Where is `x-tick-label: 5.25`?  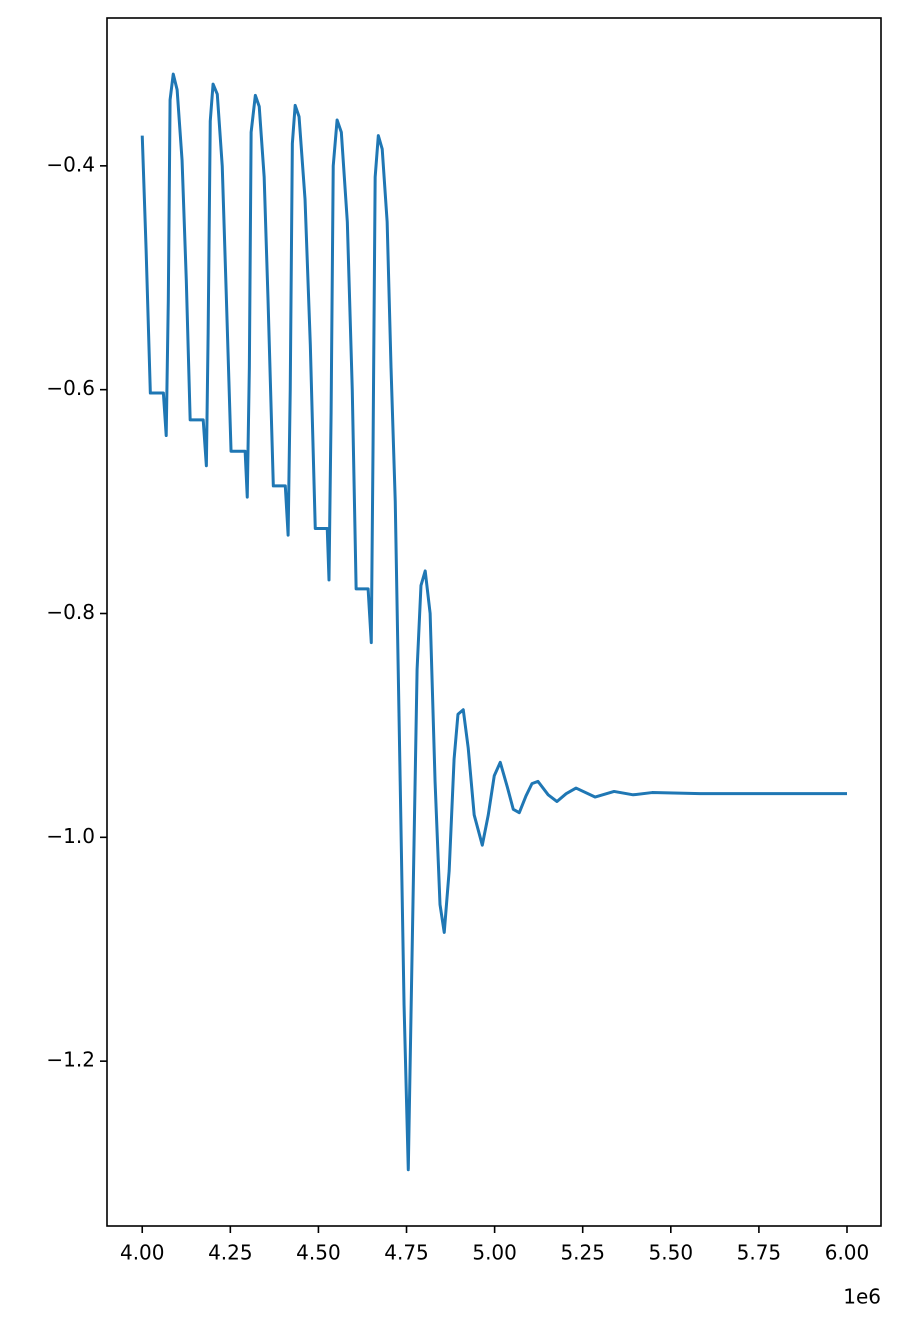
x-tick-label: 5.25 is located at coordinates (582, 1253).